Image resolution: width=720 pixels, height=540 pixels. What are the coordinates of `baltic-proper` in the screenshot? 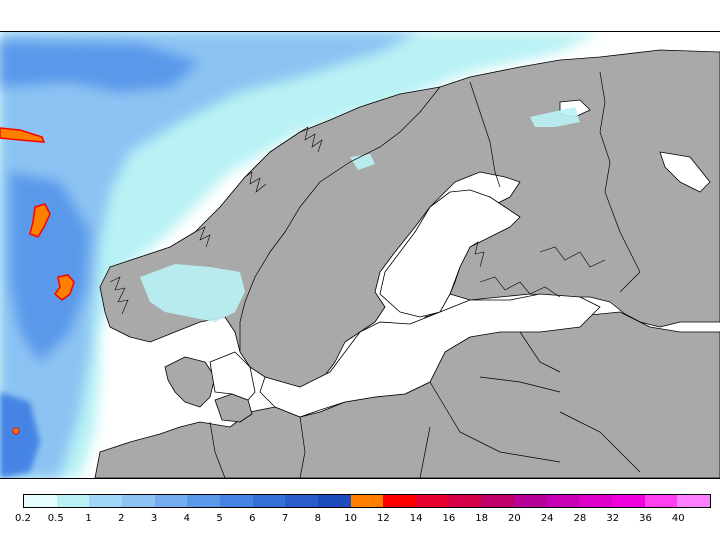 It's located at (430, 355).